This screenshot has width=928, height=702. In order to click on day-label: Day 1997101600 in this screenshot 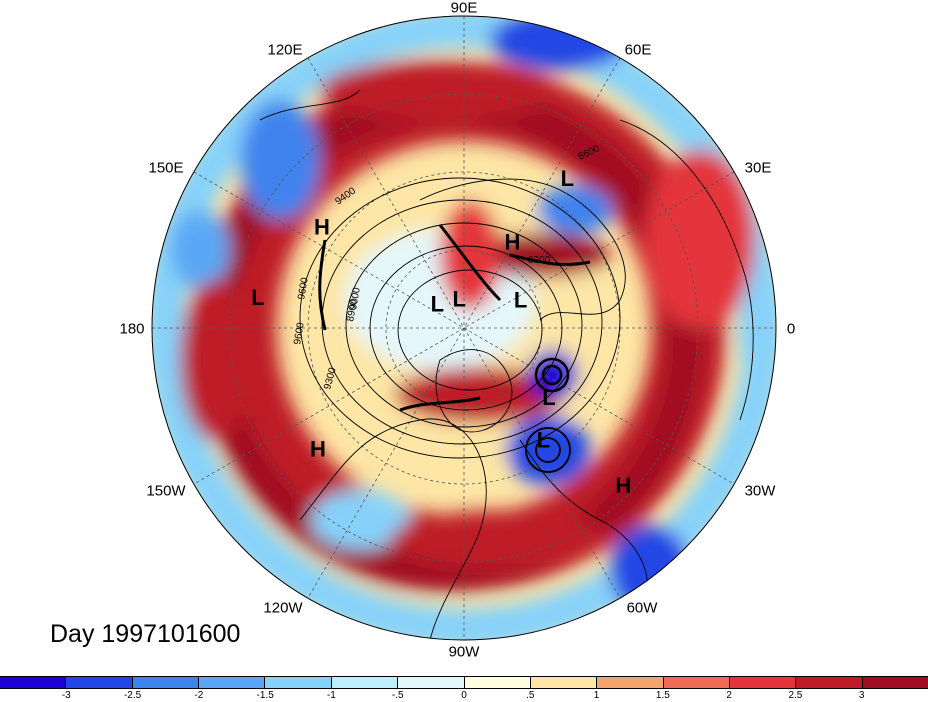, I will do `click(145, 634)`.